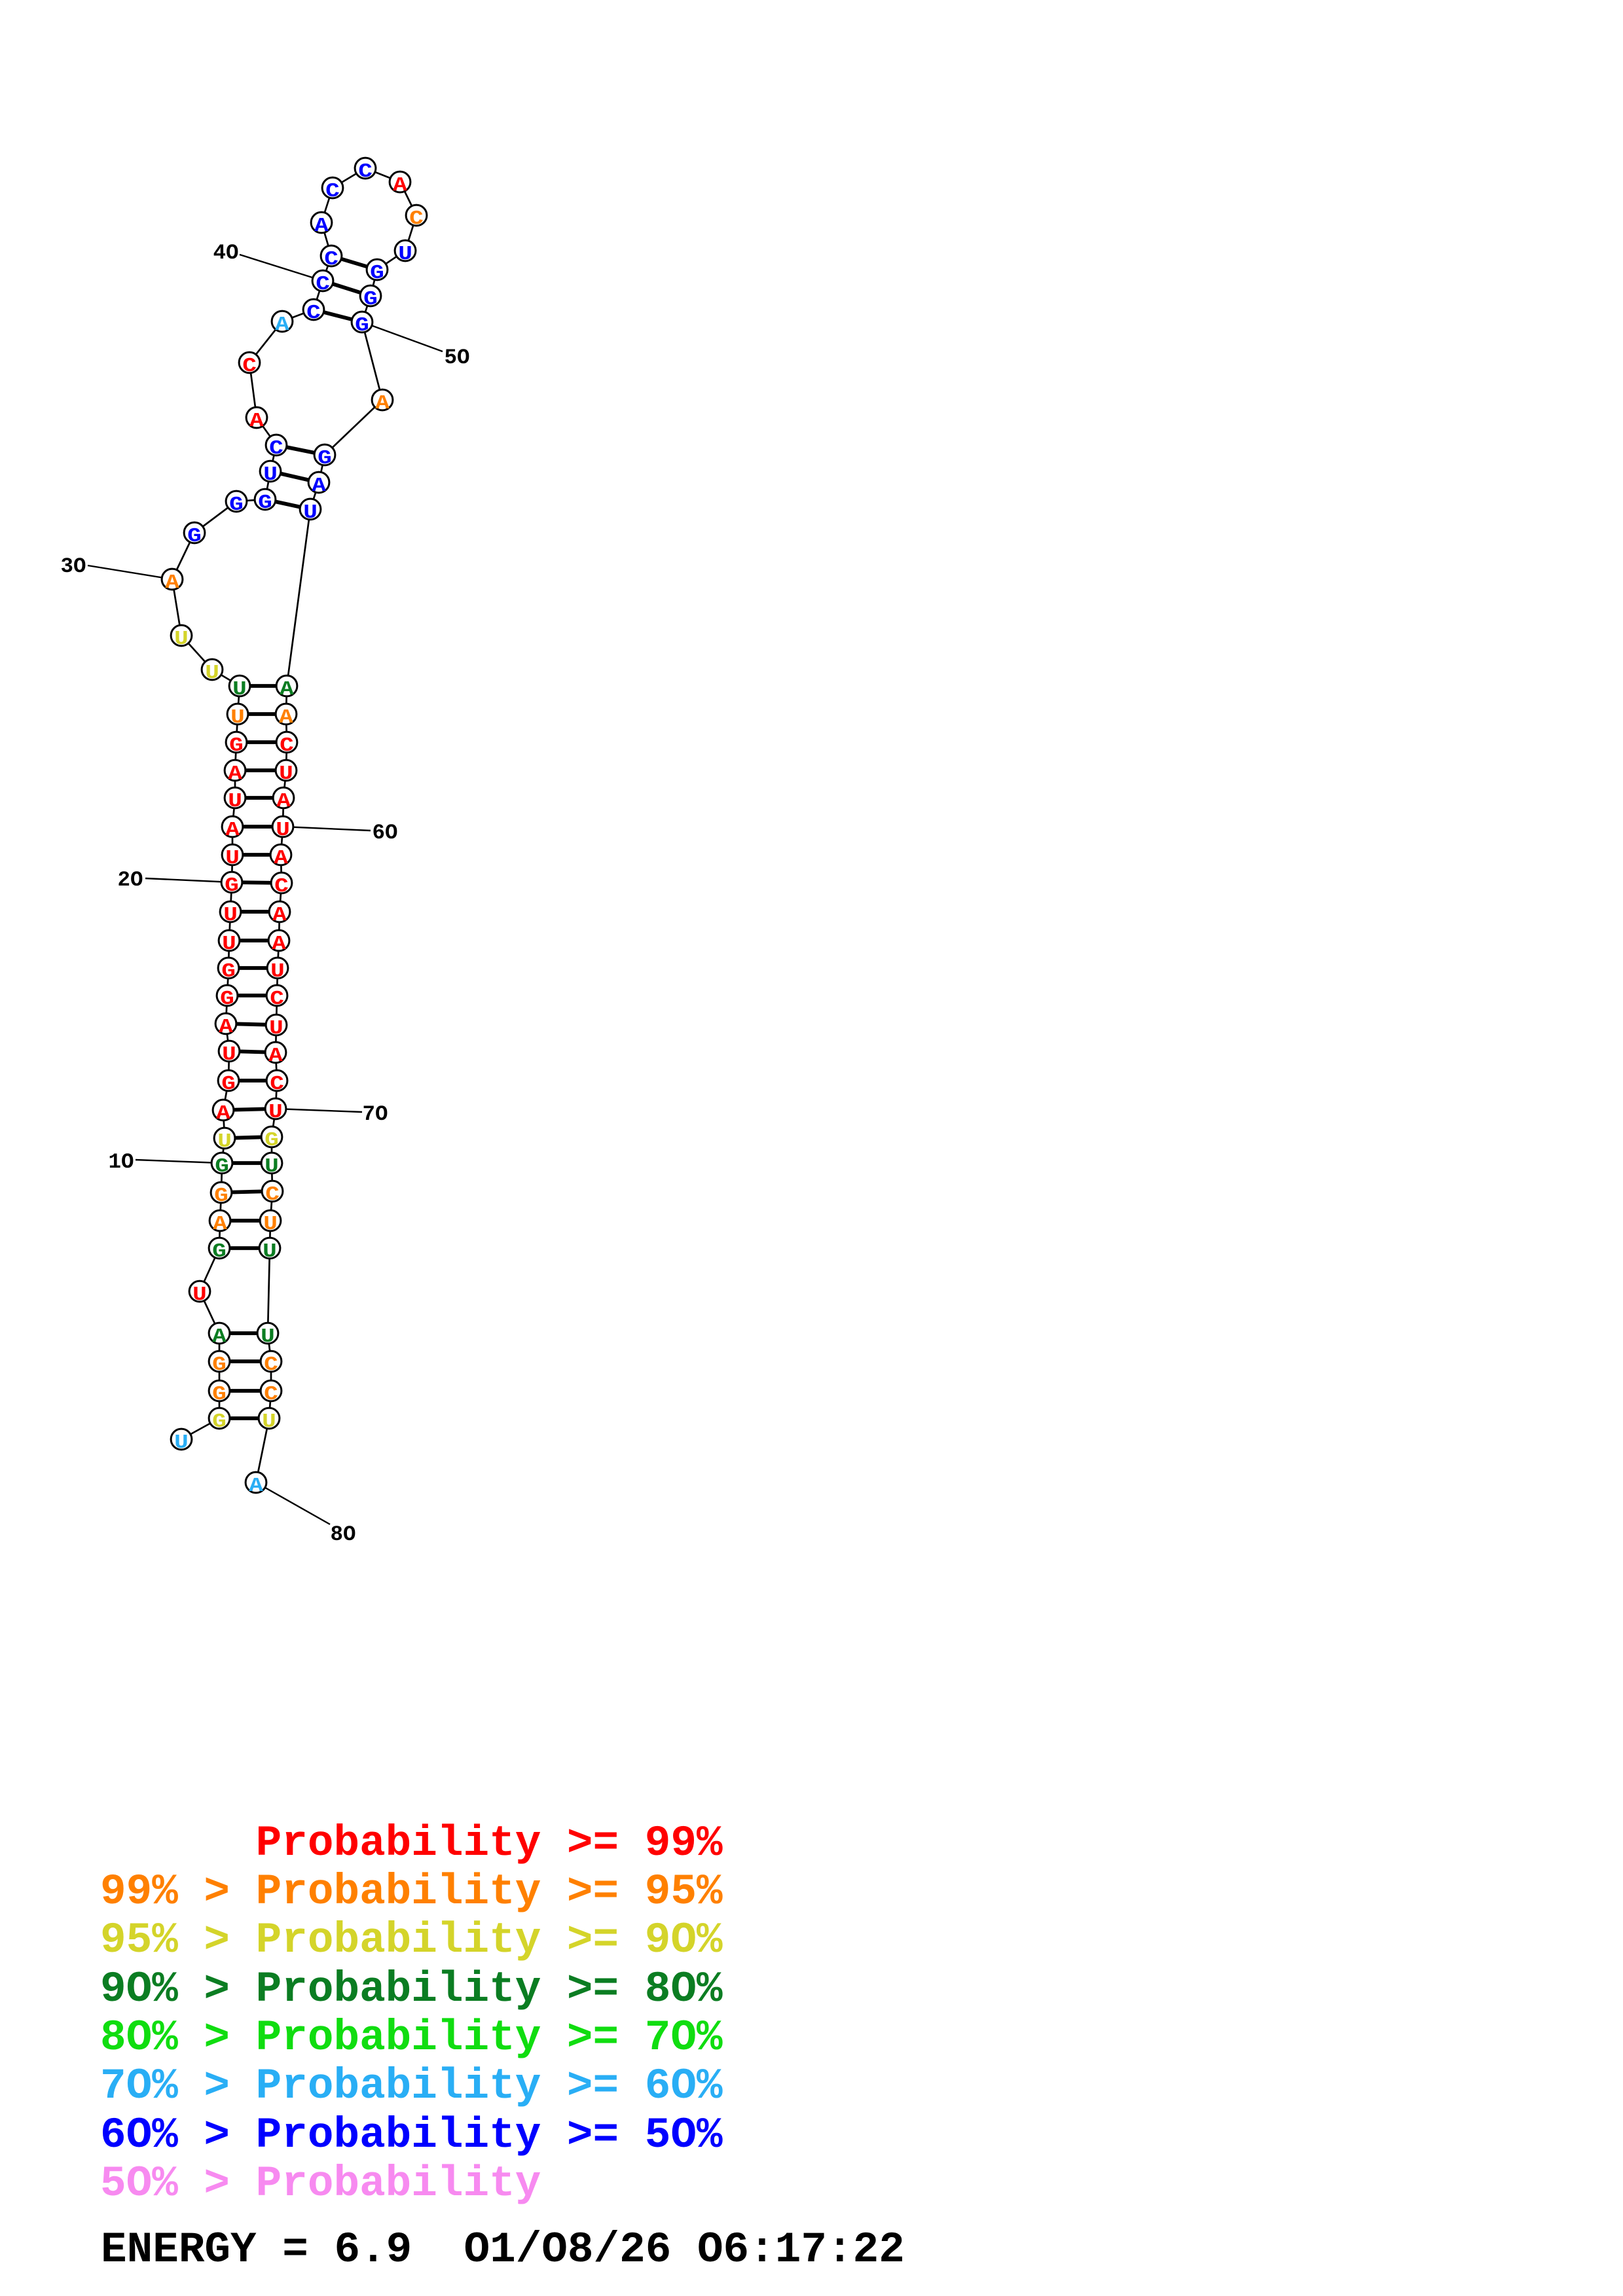 This screenshot has height=2296, width=1623. Describe the element at coordinates (411, 2135) in the screenshot. I see `svg-text: 6O% > Probability >= 5O%` at that location.